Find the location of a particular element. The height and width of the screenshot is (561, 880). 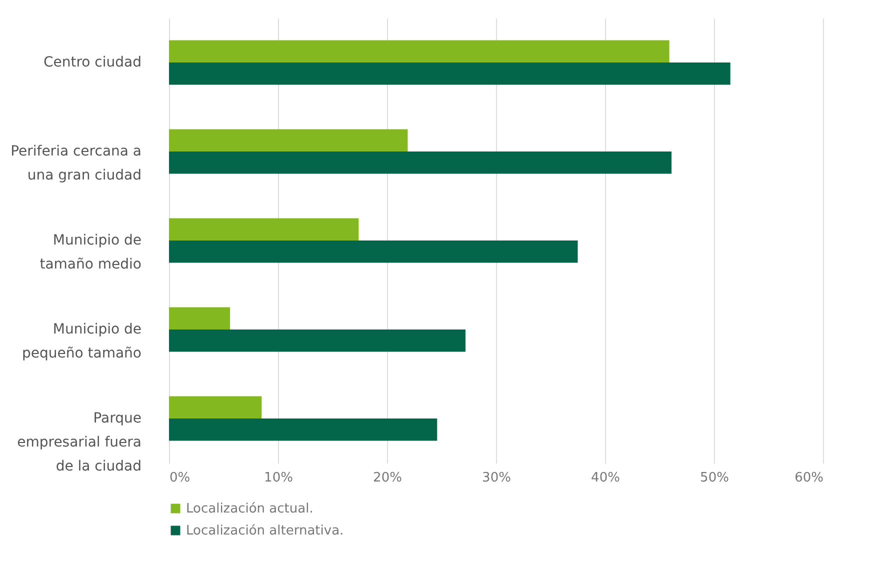

x-tick-label: 50% is located at coordinates (714, 478).